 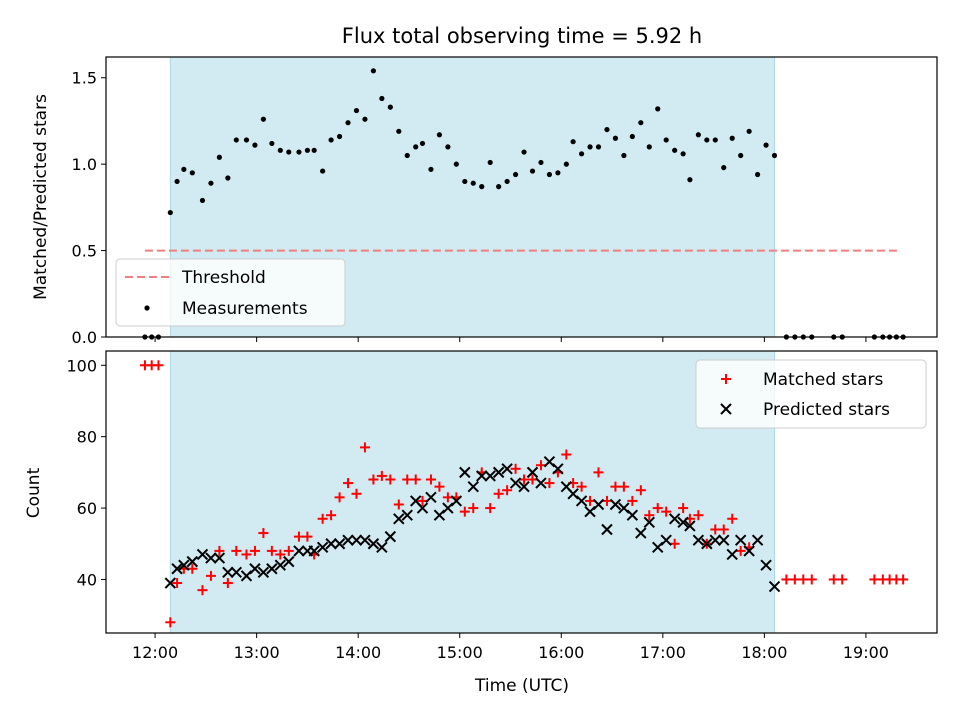 I want to click on legend-matched-label: Matched stars, so click(x=823, y=380).